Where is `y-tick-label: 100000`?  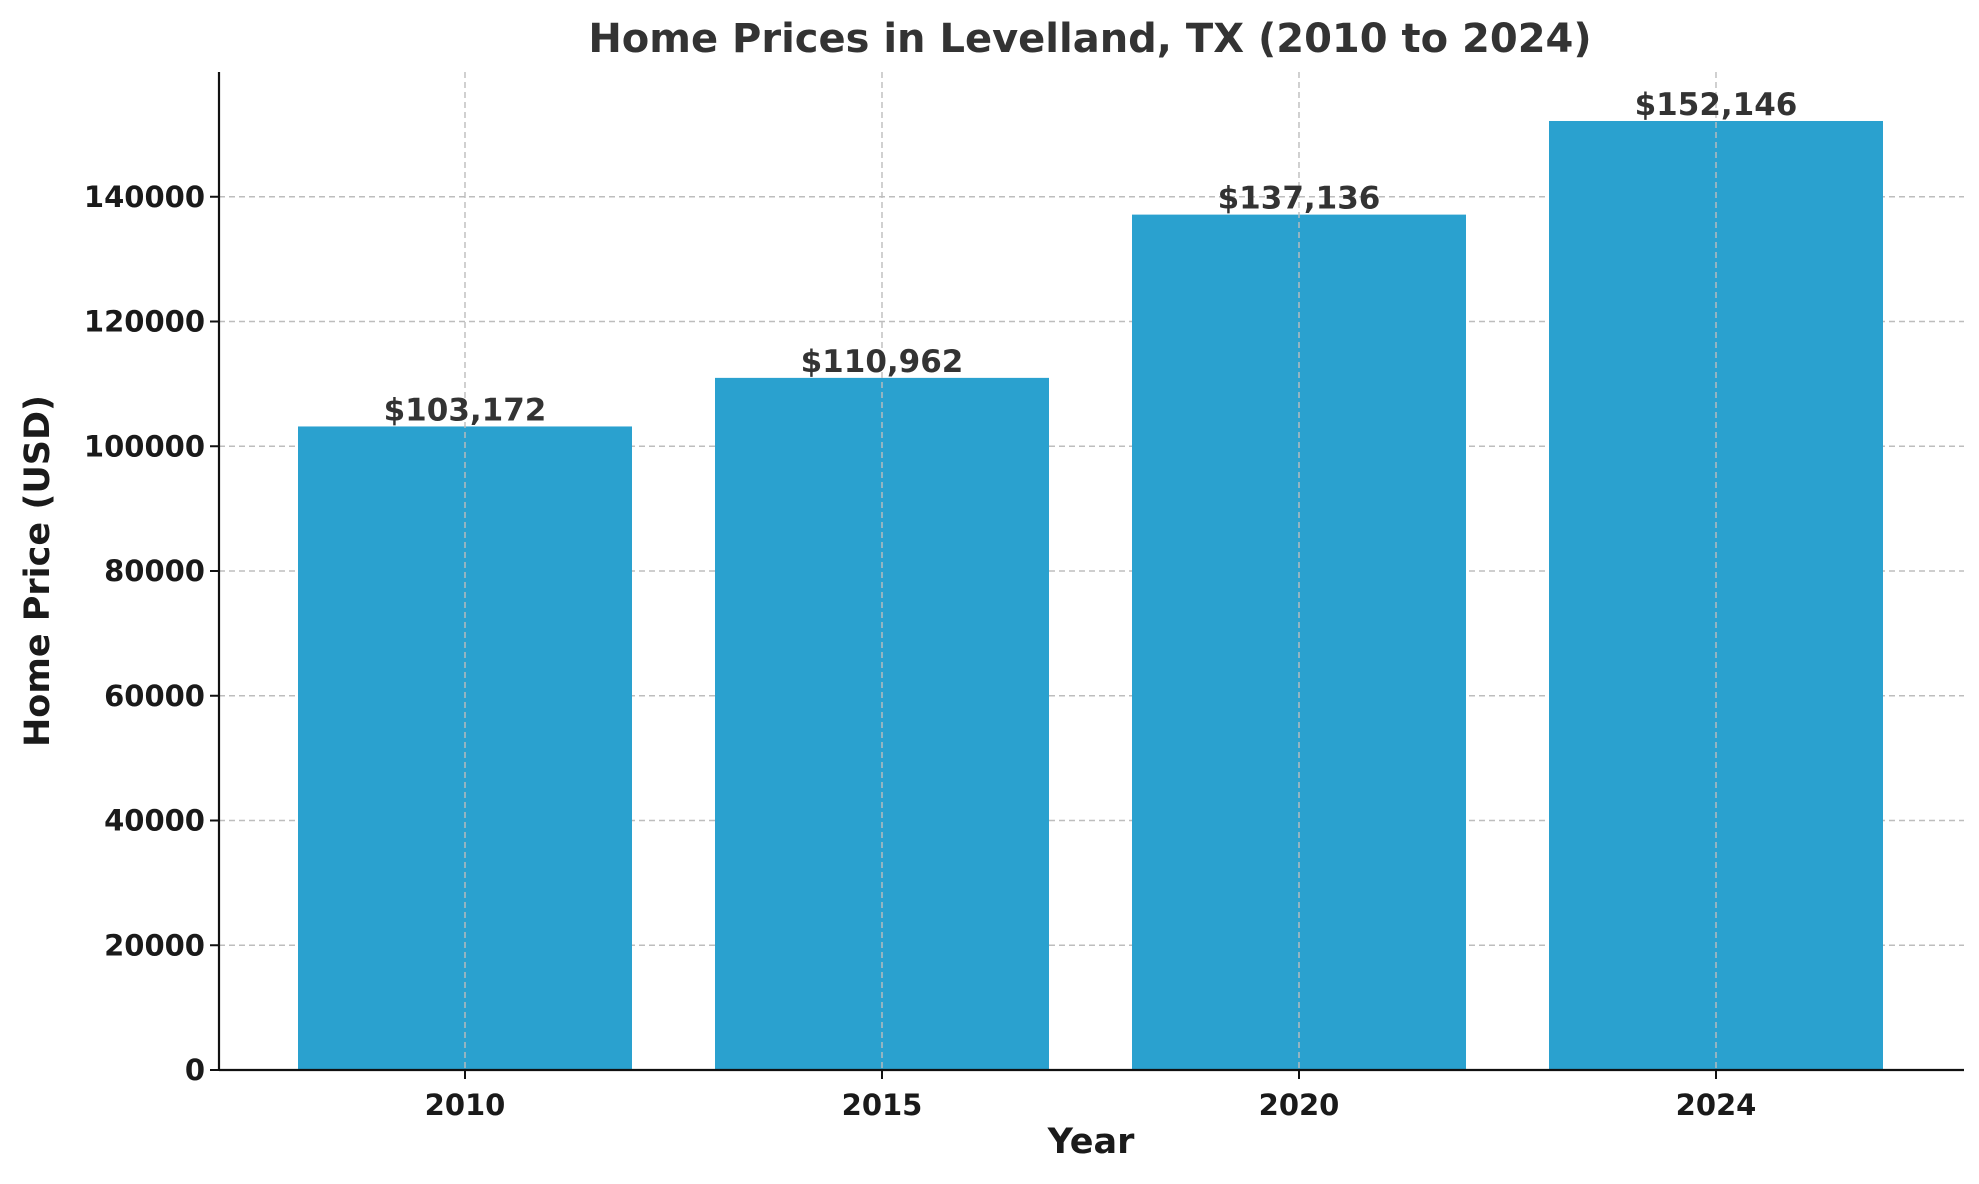 y-tick-label: 100000 is located at coordinates (144, 446).